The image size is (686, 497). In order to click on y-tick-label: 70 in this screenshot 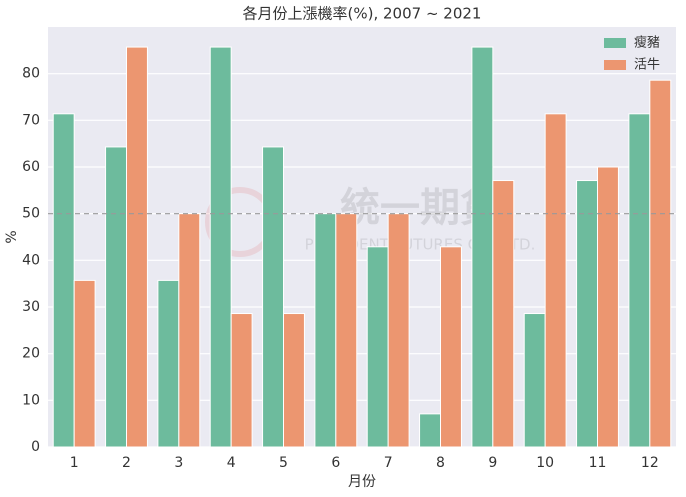, I will do `click(31, 120)`.